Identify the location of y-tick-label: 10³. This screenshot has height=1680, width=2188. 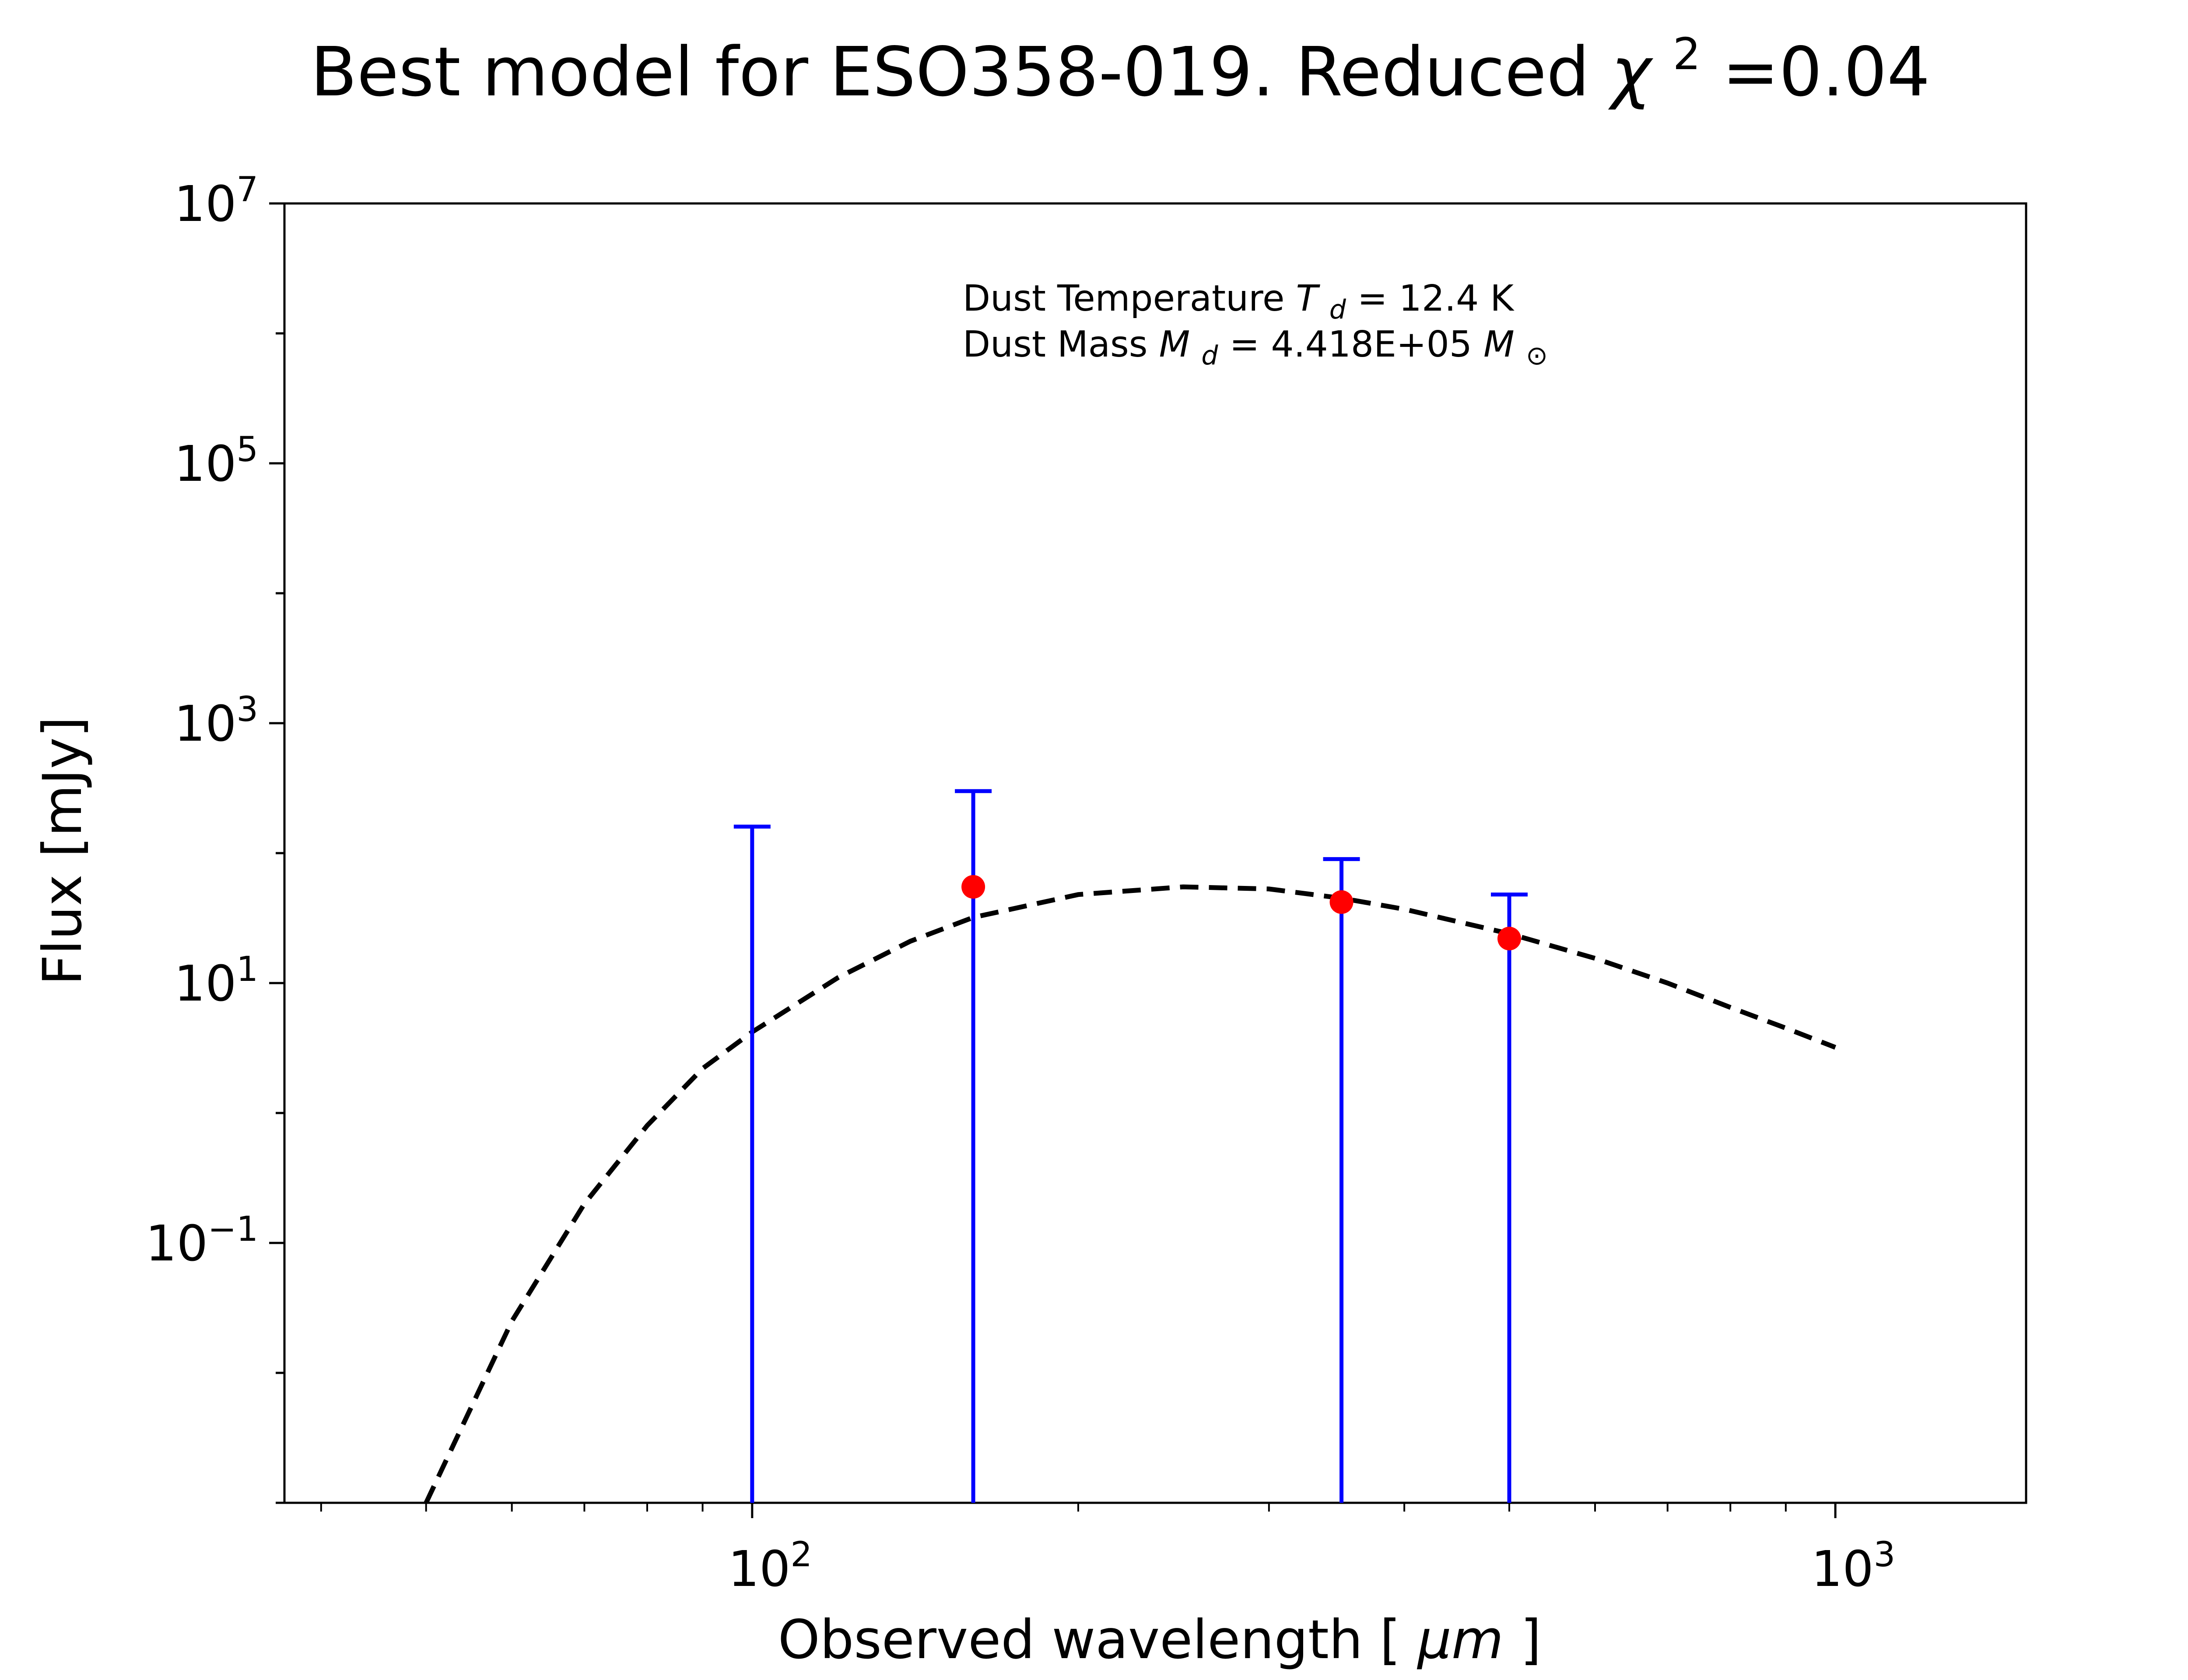
(216, 721).